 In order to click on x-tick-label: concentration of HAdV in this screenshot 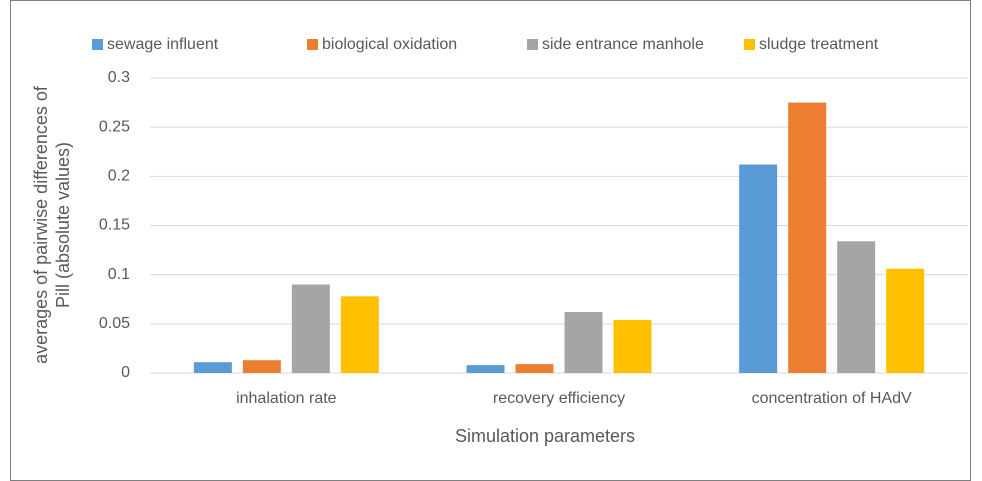, I will do `click(832, 398)`.